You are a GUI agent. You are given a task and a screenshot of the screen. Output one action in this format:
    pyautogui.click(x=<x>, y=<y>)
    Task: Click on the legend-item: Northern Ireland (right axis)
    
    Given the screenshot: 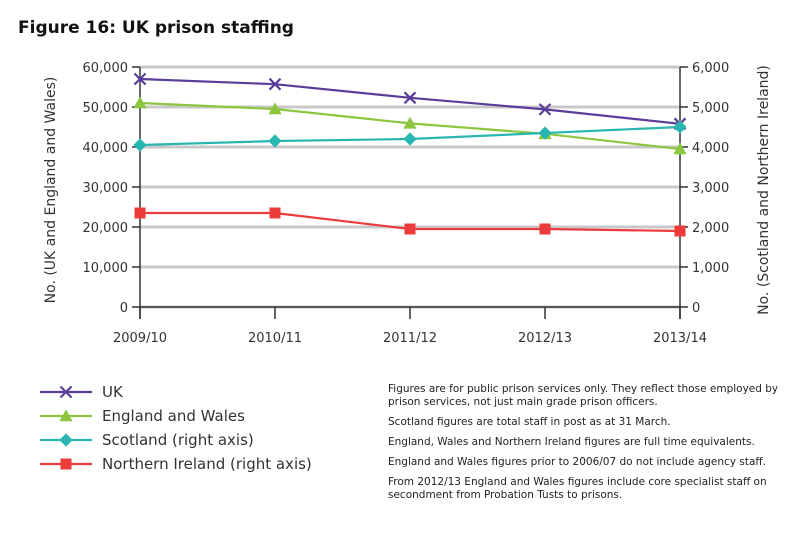 What is the action you would take?
    pyautogui.click(x=198, y=464)
    